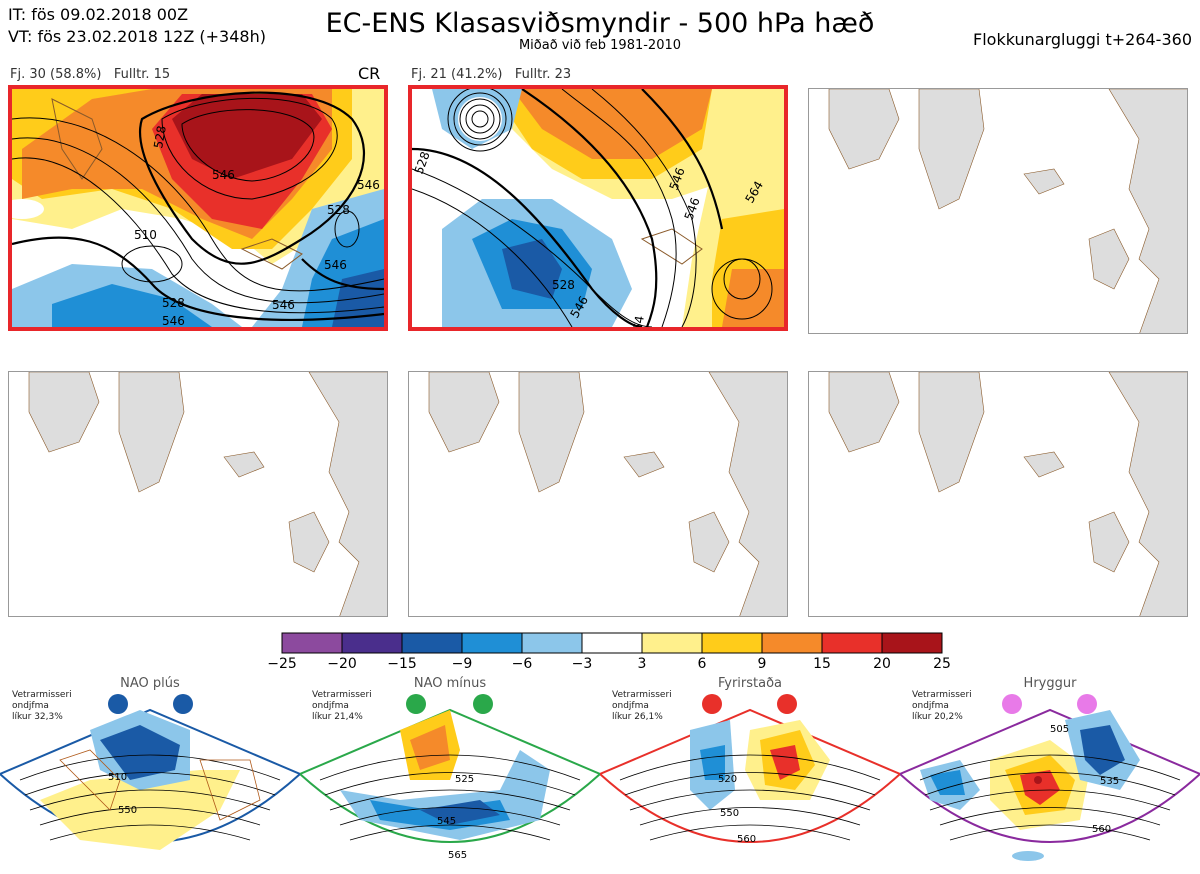  What do you see at coordinates (1049, 777) in the screenshot?
I see `regime-map: 505 535 560` at bounding box center [1049, 777].